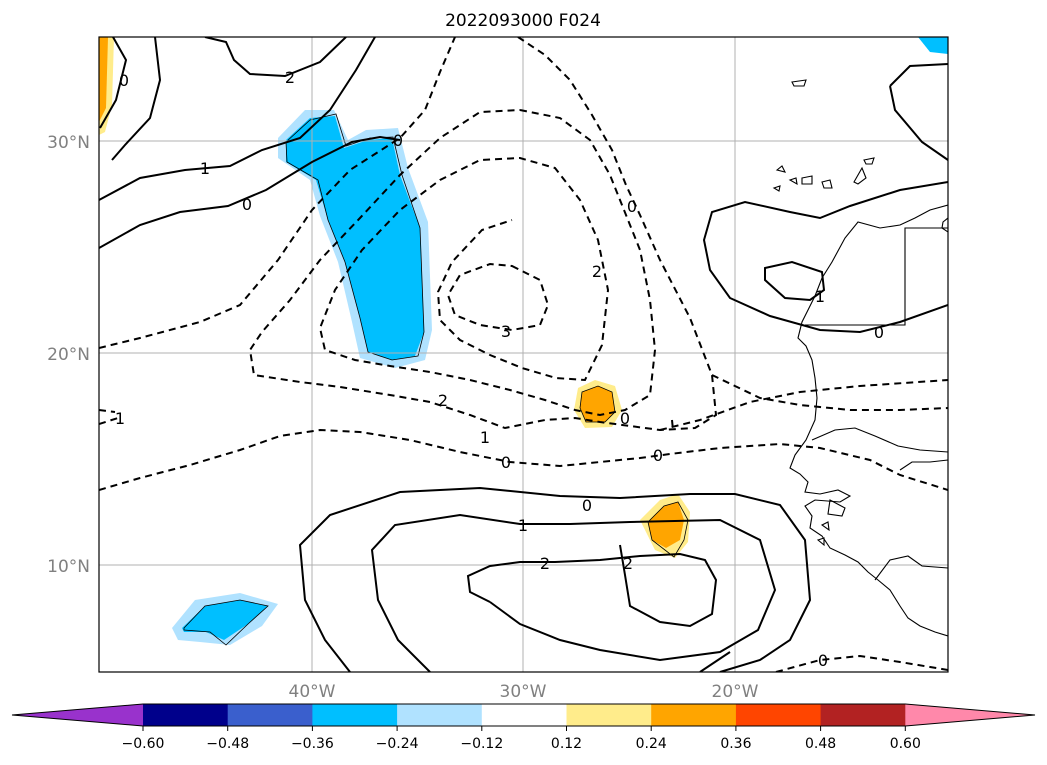 The image size is (1047, 765). I want to click on lat-label-10n: 10°N, so click(68, 567).